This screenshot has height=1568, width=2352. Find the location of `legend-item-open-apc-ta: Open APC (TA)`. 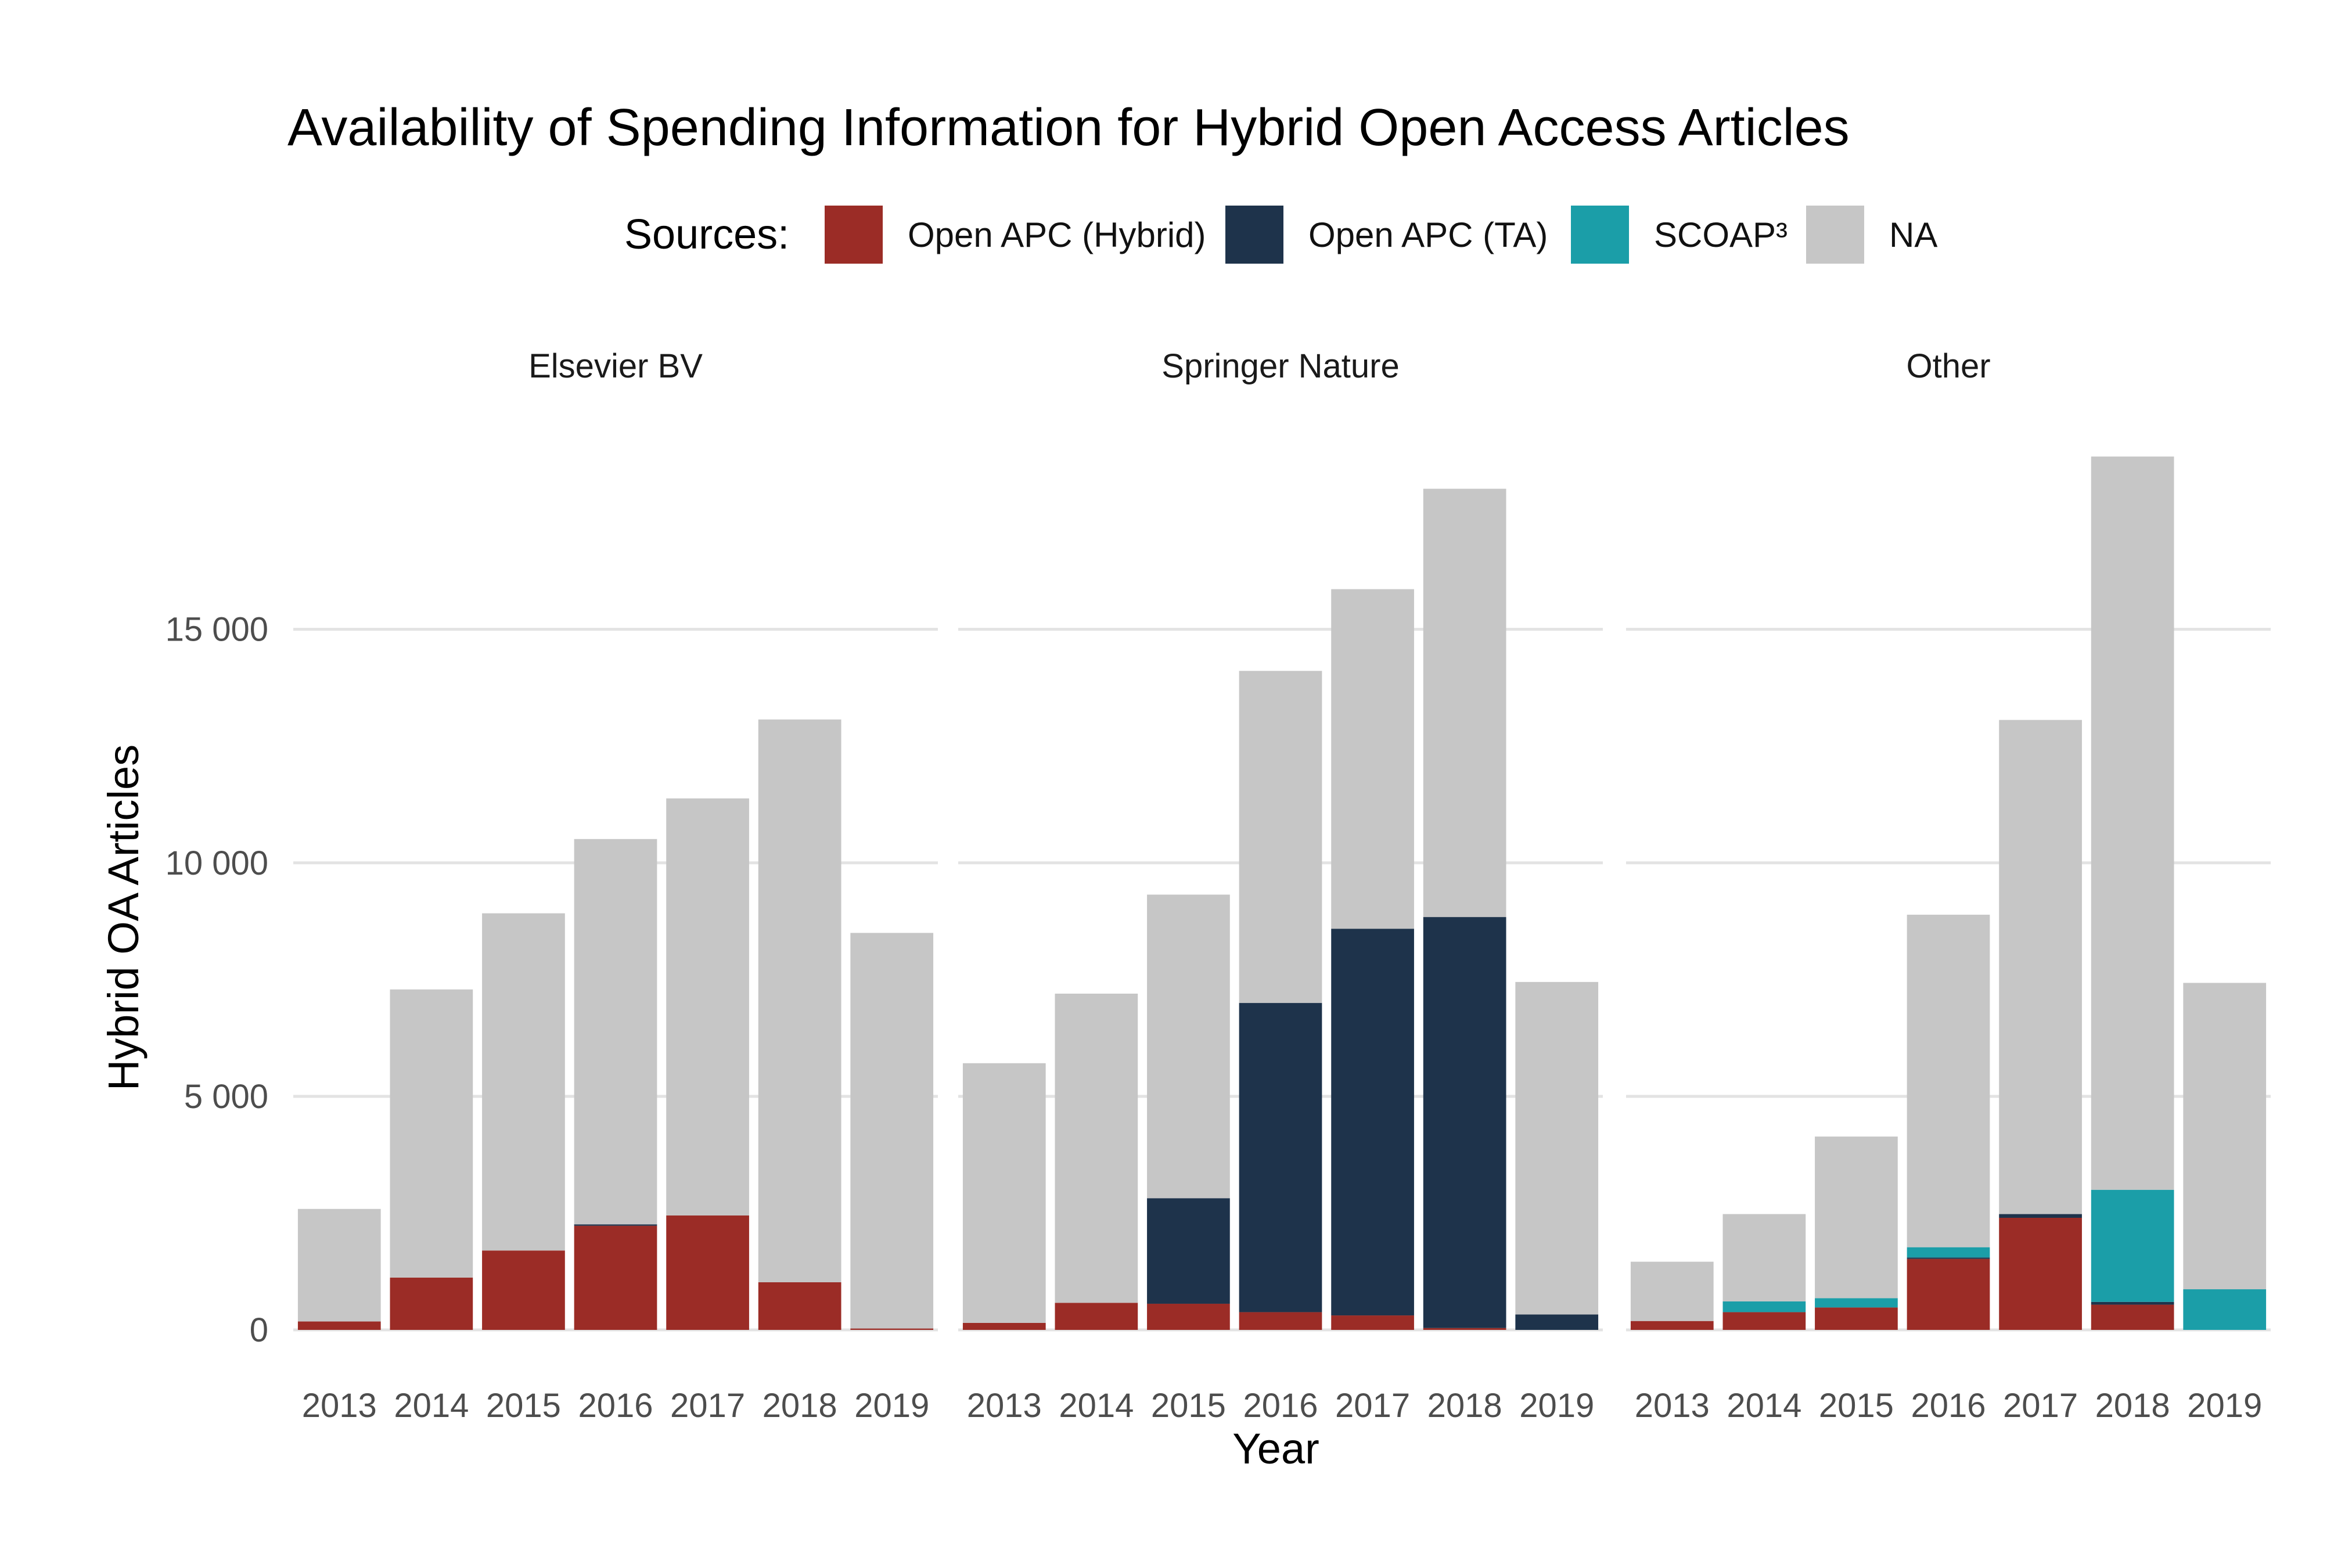

legend-item-open-apc-ta: Open APC (TA) is located at coordinates (1386, 235).